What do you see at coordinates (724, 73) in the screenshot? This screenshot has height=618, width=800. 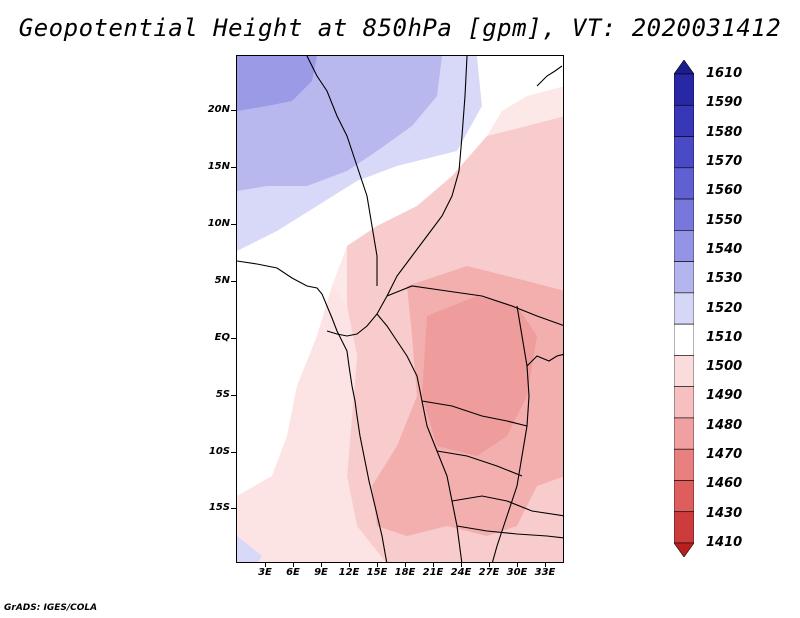 I see `colorbar-label: 1610` at bounding box center [724, 73].